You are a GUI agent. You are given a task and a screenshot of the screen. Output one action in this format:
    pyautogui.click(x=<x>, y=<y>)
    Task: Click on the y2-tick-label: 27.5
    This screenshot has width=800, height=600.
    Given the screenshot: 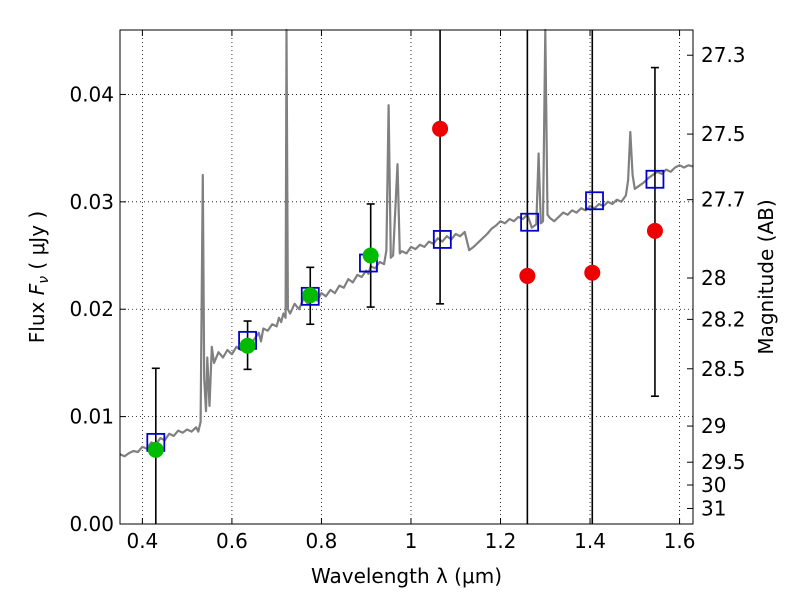 What is the action you would take?
    pyautogui.click(x=723, y=134)
    